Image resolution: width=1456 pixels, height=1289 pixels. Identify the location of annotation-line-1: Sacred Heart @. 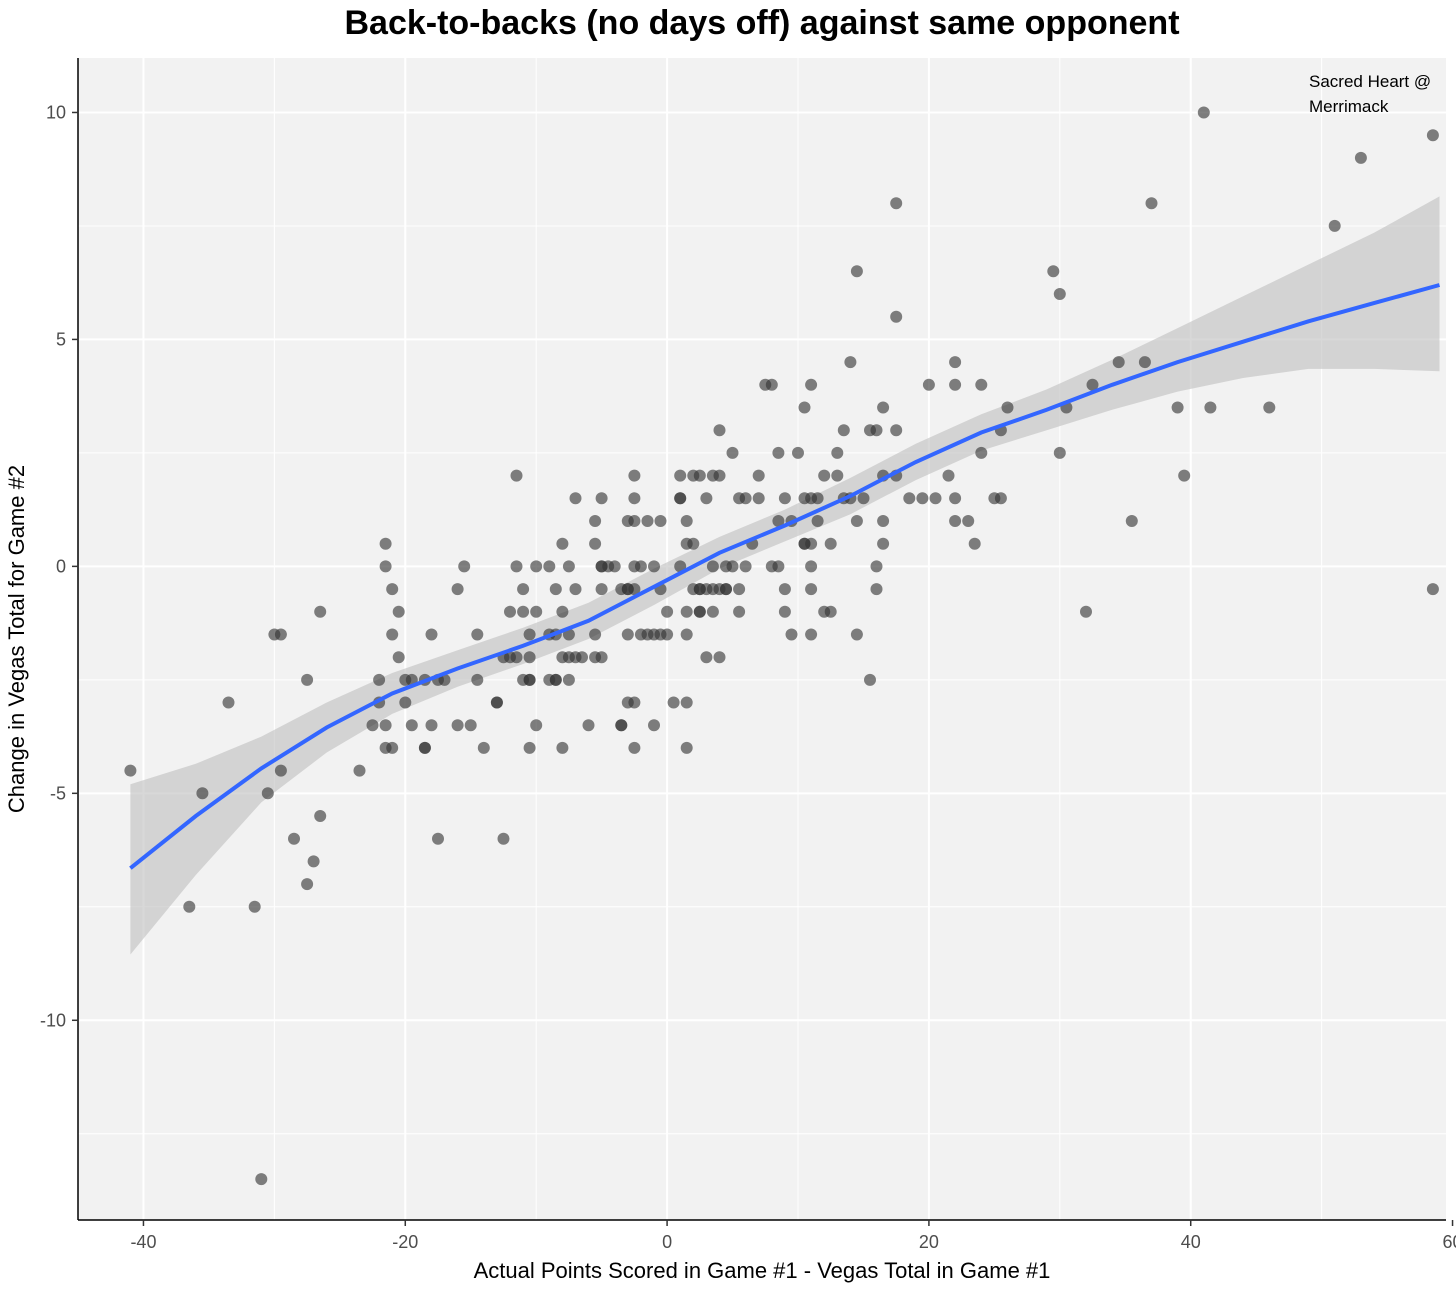
(1370, 81).